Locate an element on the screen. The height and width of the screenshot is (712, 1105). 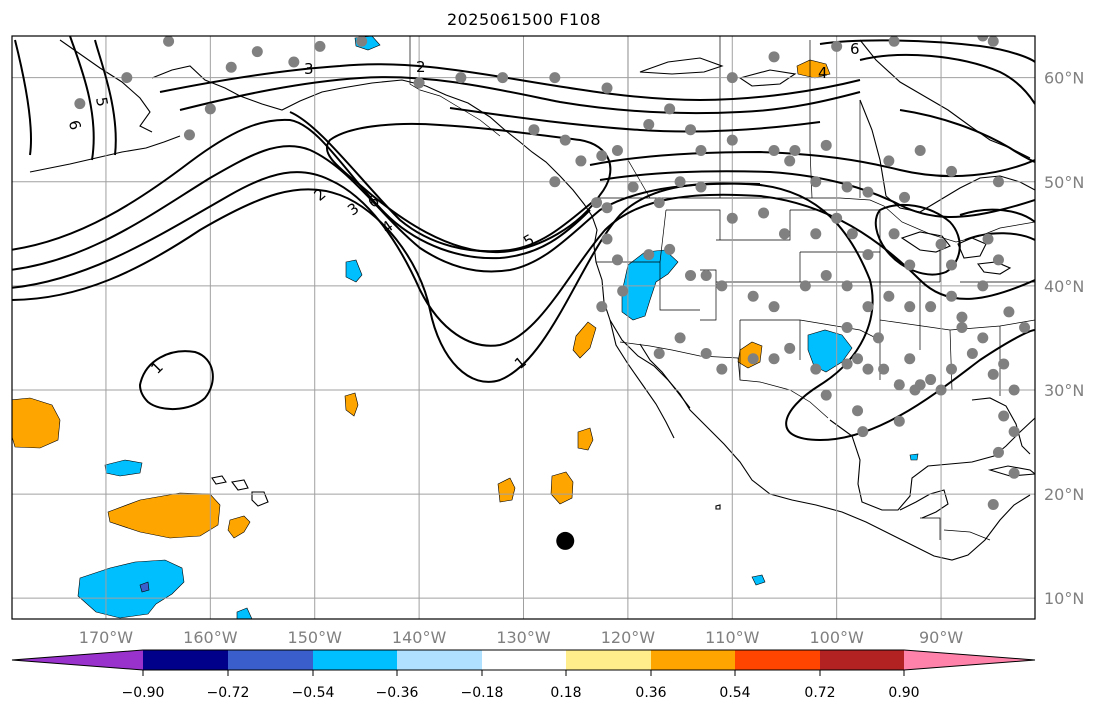
colorbar-tick-label: 0.54 is located at coordinates (734, 693).